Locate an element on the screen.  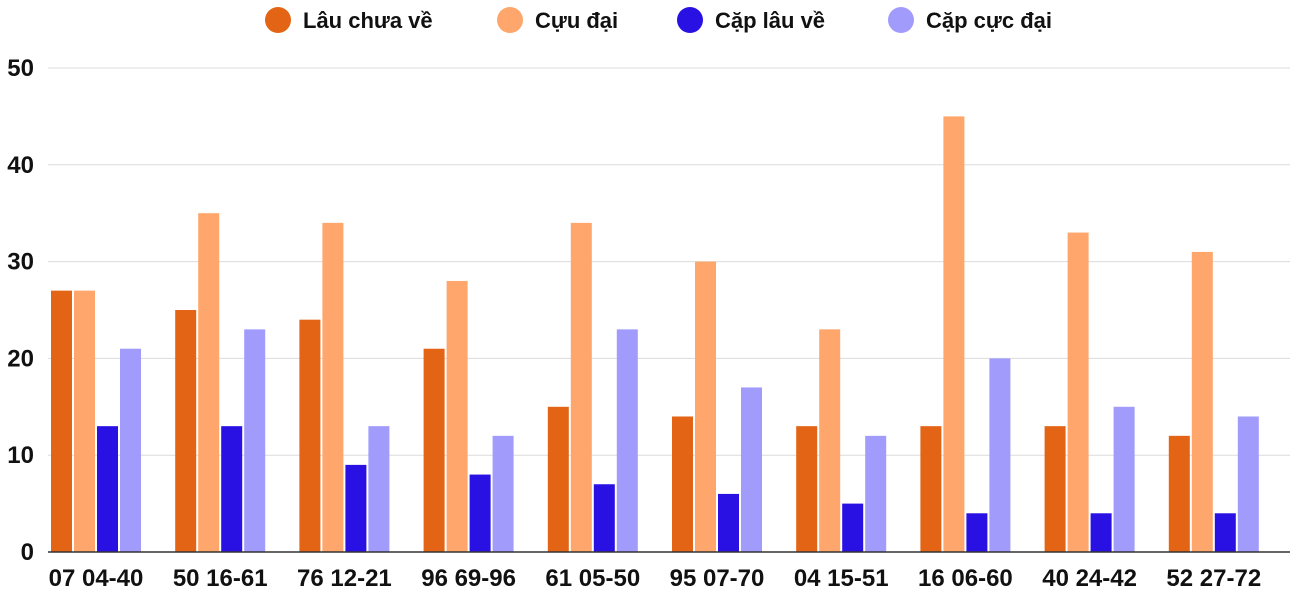
x-tick-label: 04 15-51 is located at coordinates (841, 578).